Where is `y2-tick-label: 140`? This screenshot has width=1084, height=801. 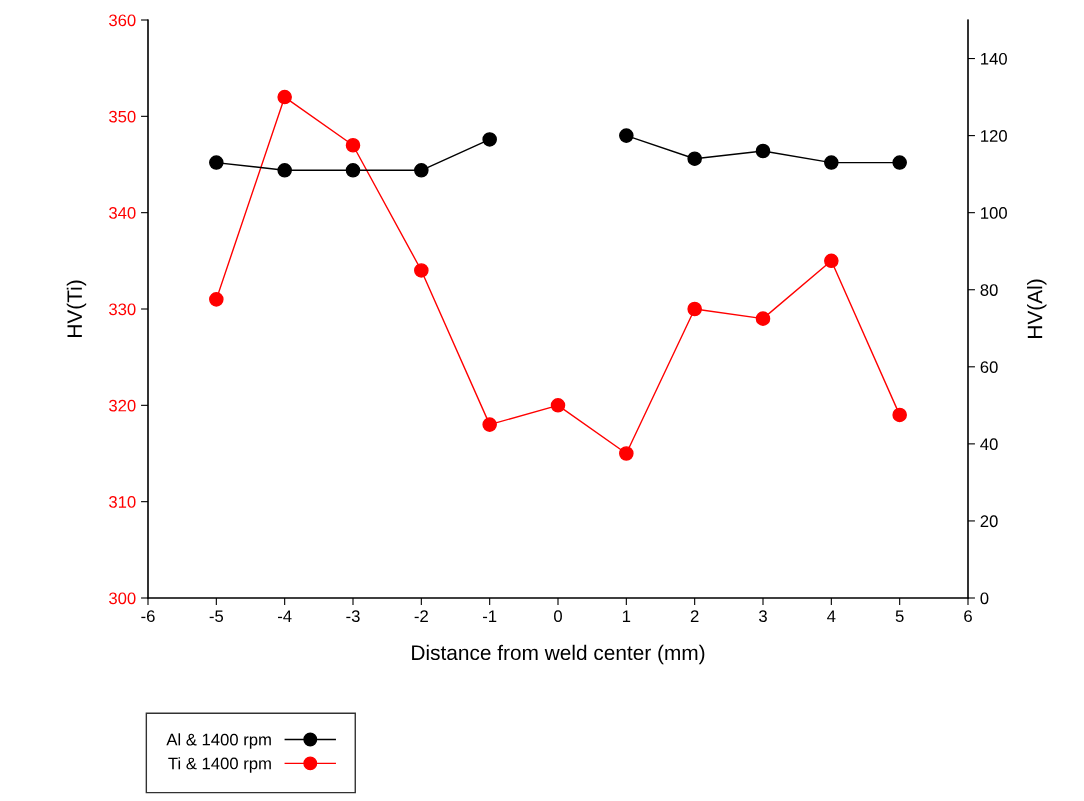
y2-tick-label: 140 is located at coordinates (994, 58).